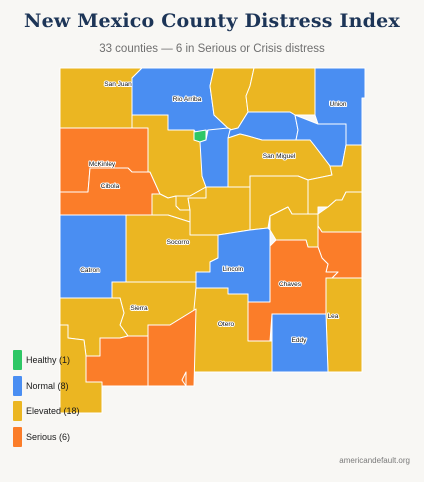 The width and height of the screenshot is (424, 482). What do you see at coordinates (226, 324) in the screenshot?
I see `county-label-otero: Otero` at bounding box center [226, 324].